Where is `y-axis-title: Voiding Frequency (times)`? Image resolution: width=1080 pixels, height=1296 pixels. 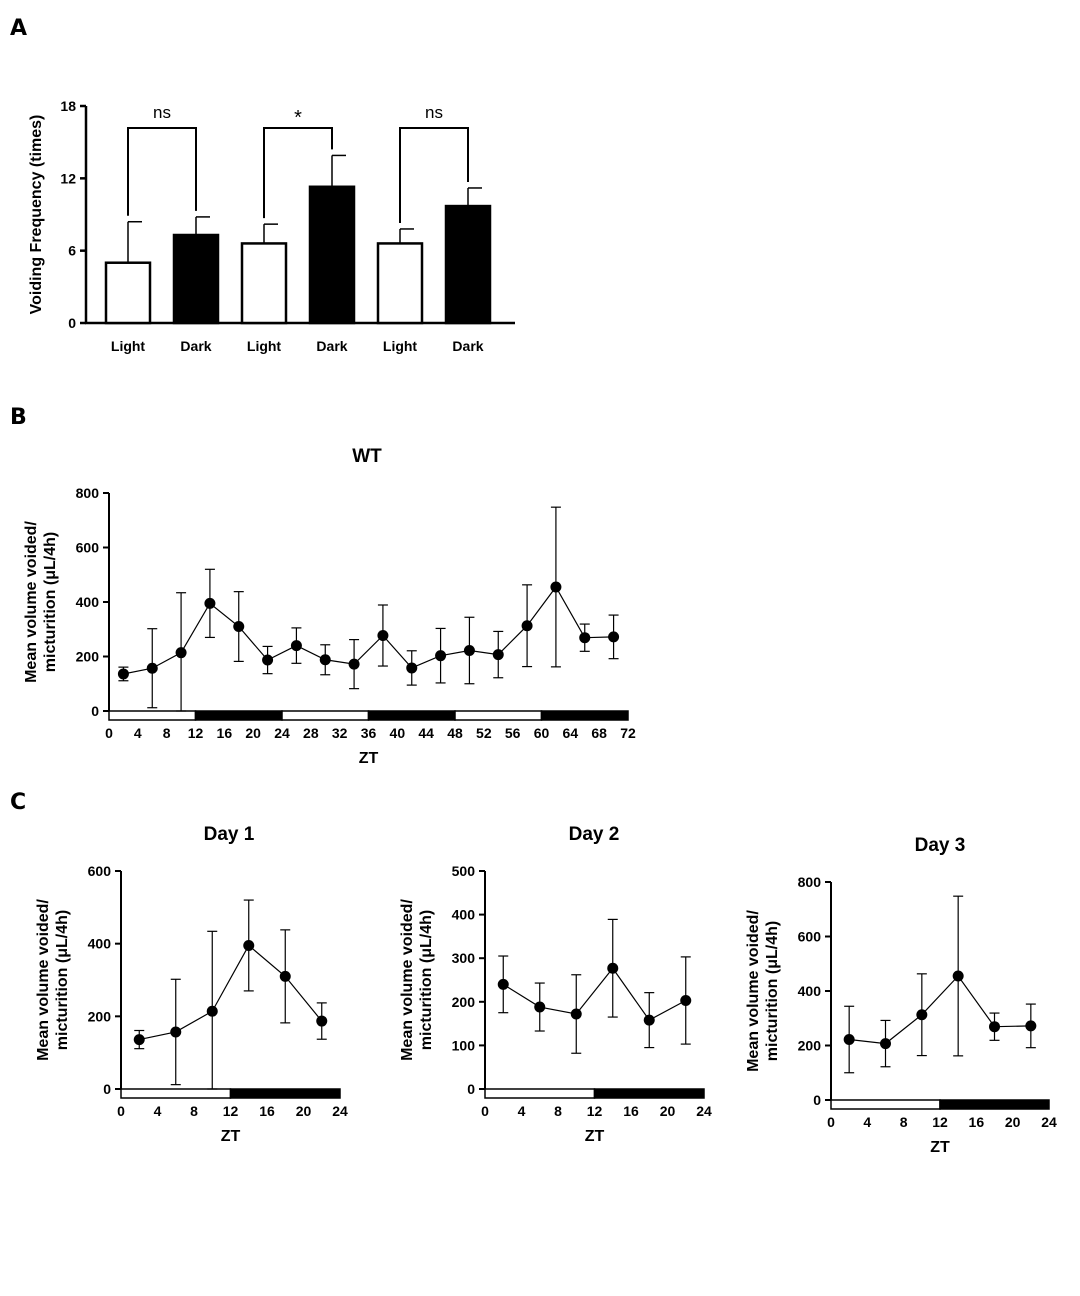
y-axis-title: Voiding Frequency (times) is located at coordinates (36, 215).